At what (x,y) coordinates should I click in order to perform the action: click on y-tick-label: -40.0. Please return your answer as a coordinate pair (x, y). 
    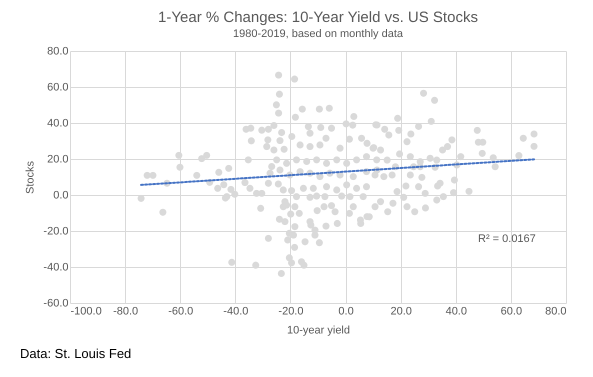
    Looking at the image, I should click on (55, 268).